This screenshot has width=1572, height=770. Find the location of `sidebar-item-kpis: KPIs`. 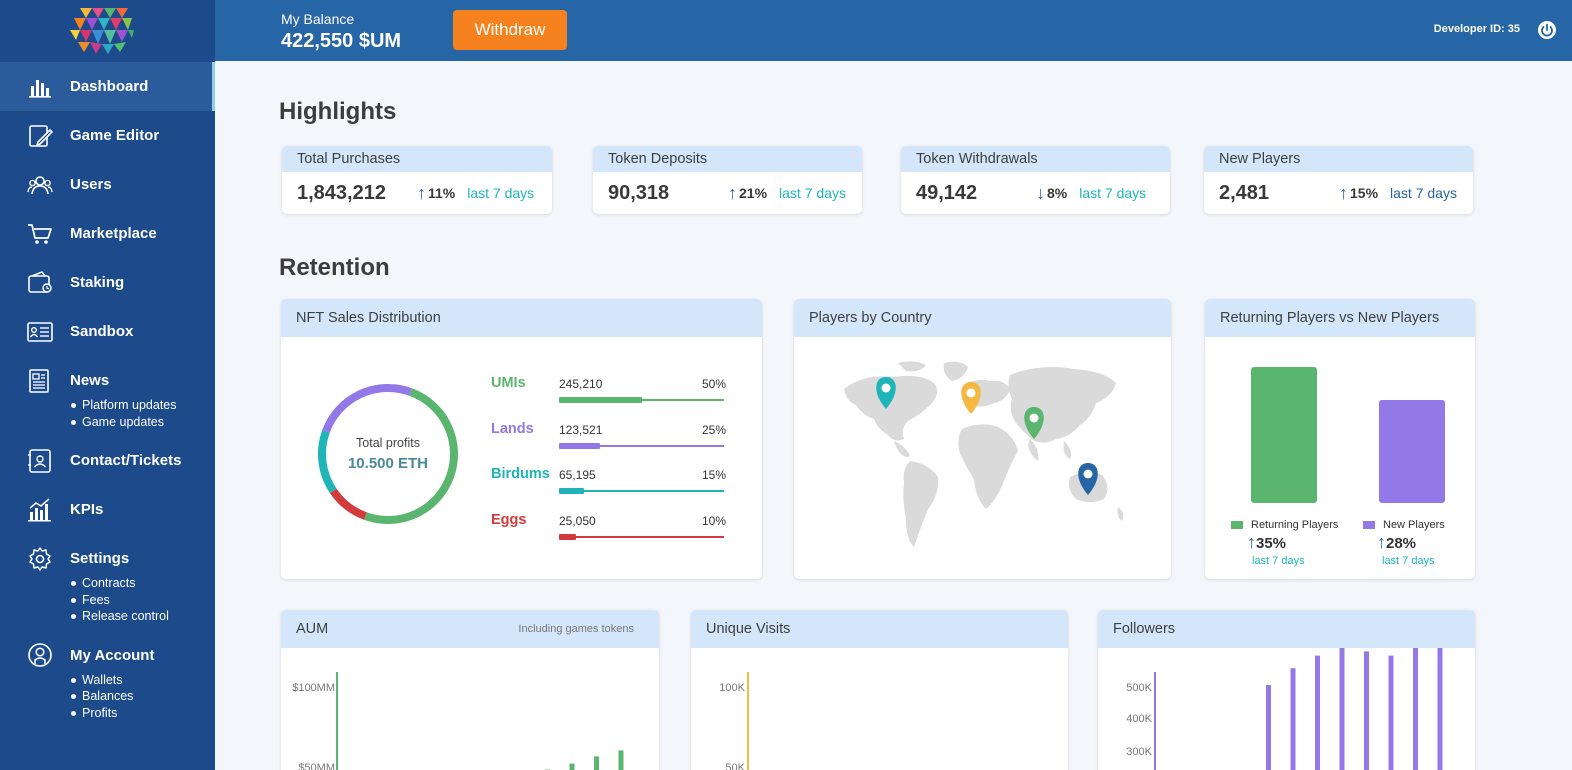

sidebar-item-kpis: KPIs is located at coordinates (107, 509).